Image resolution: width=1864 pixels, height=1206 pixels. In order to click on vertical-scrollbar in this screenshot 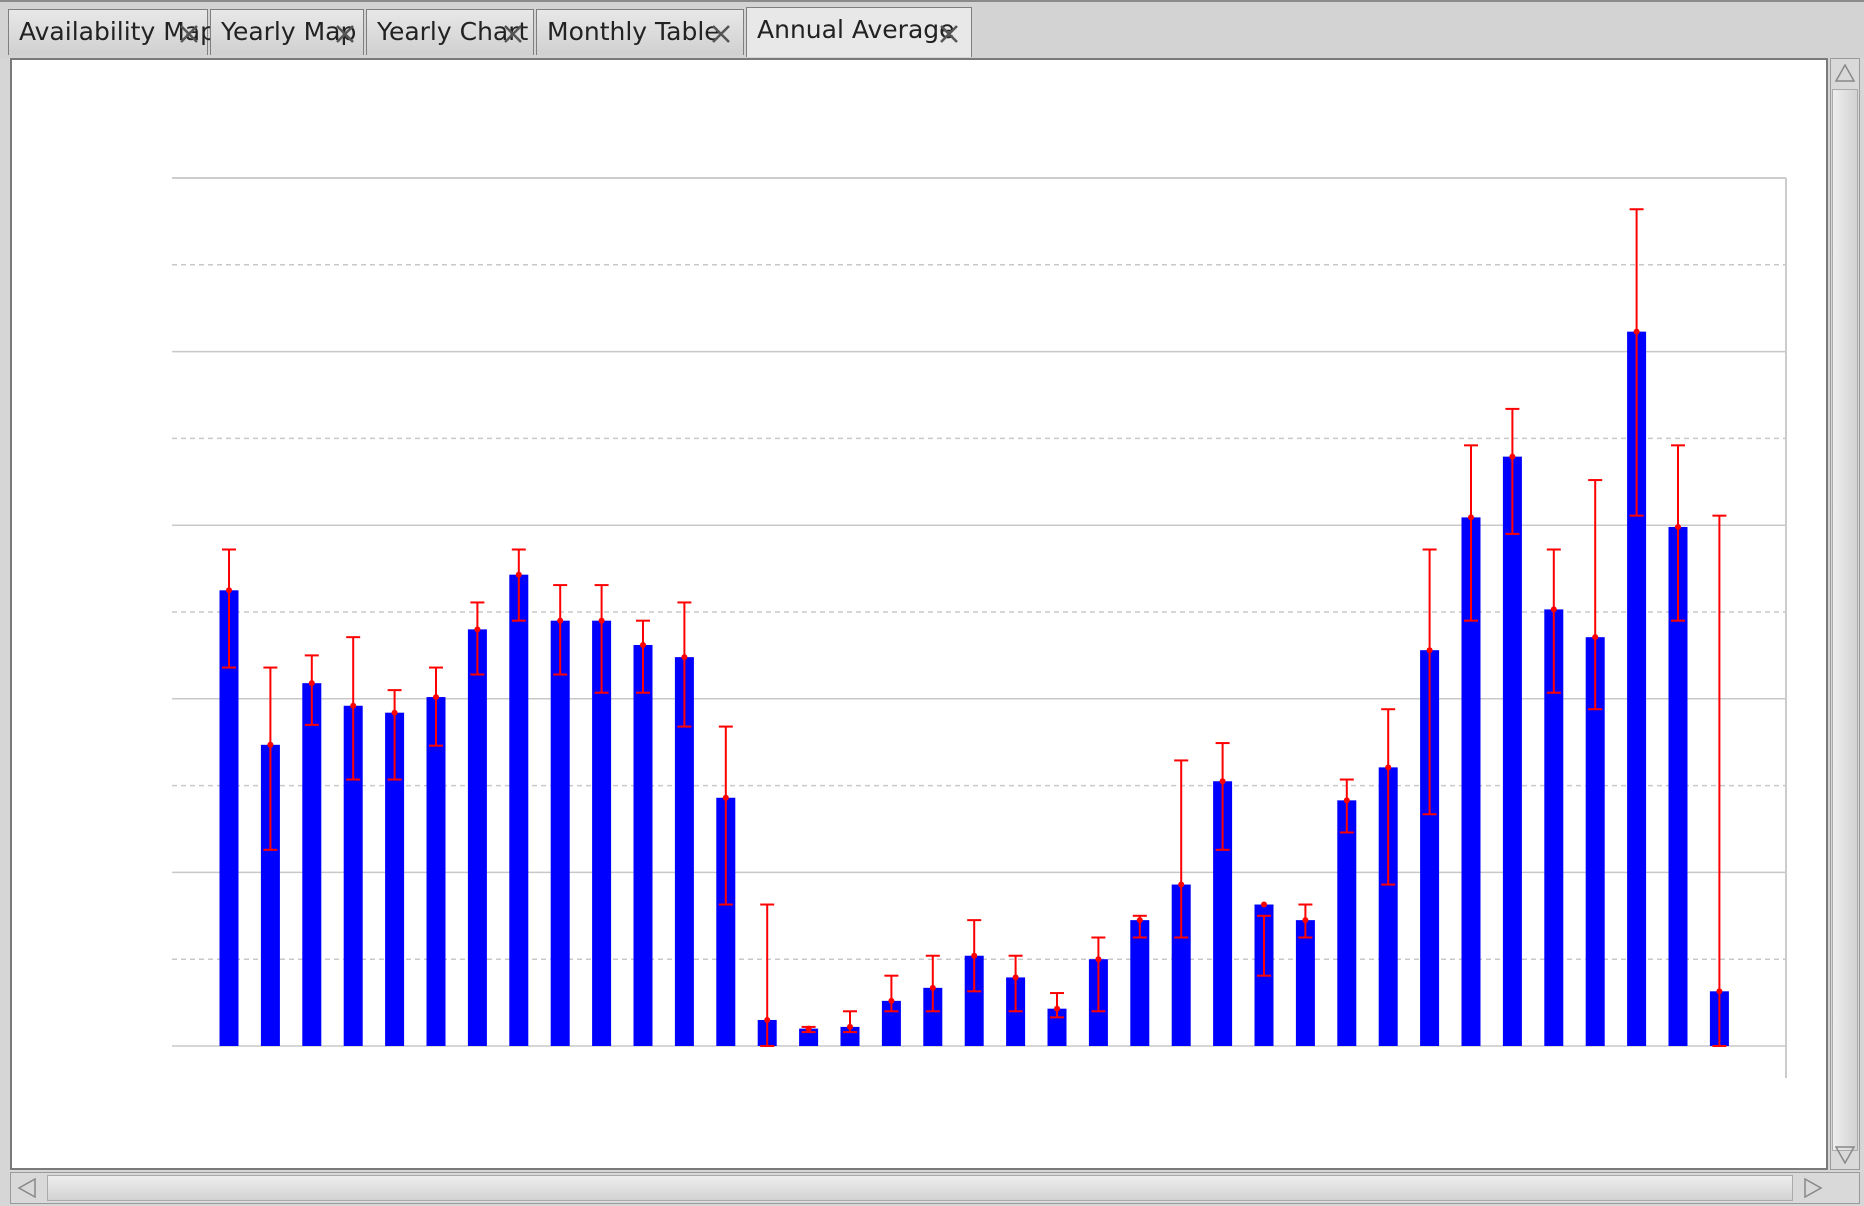, I will do `click(1845, 614)`.